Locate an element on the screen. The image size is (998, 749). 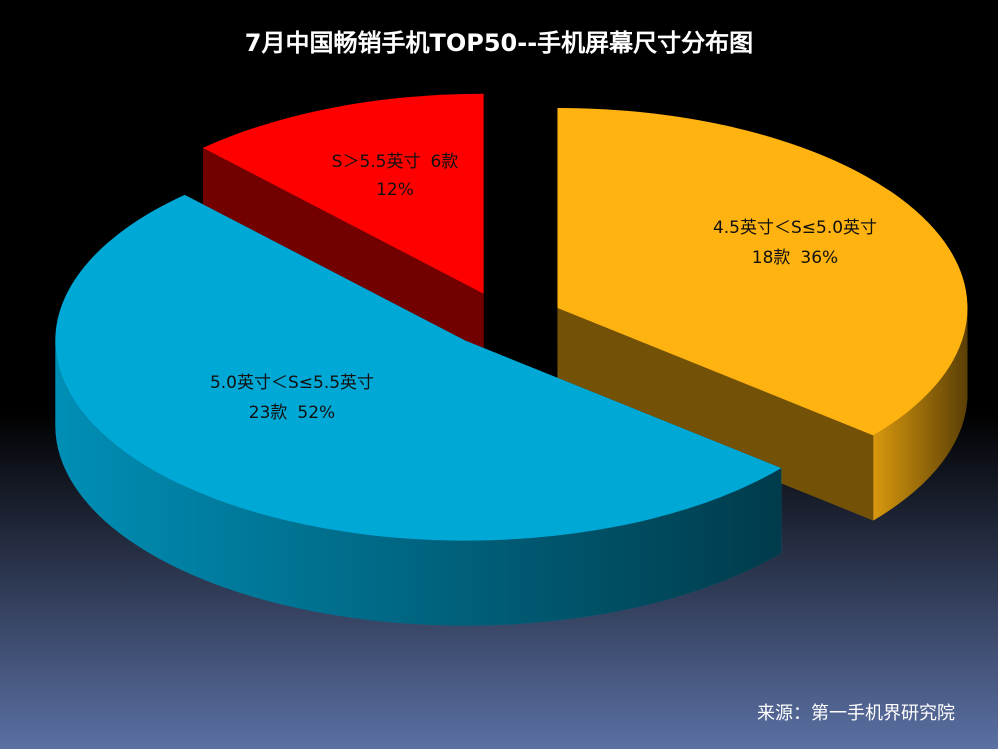
data-label-part: S＞5.5英寸 is located at coordinates (376, 162).